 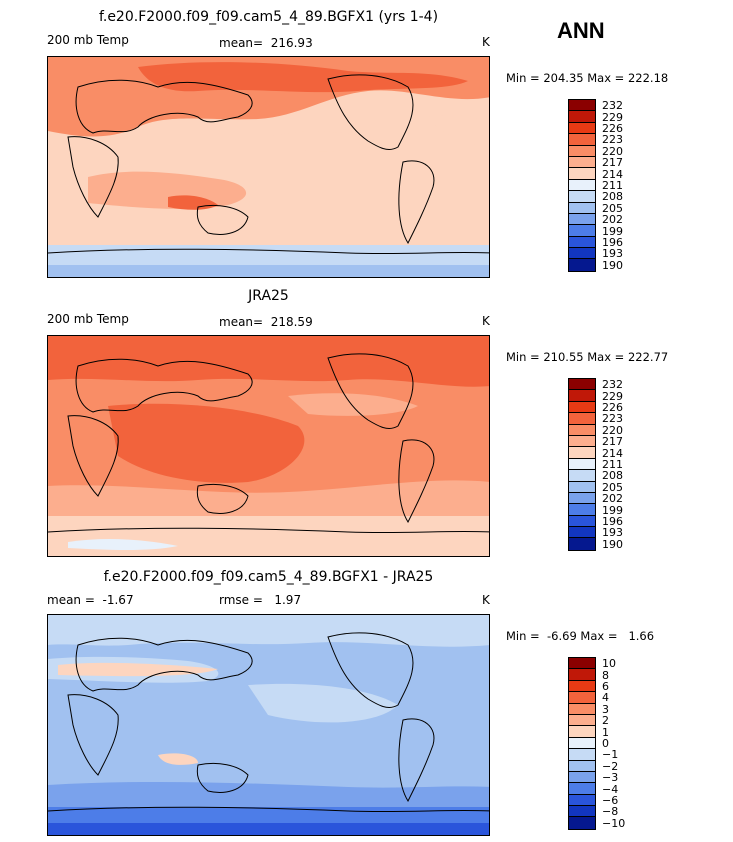 I want to click on colorbar-tick-label: 220, so click(x=612, y=430).